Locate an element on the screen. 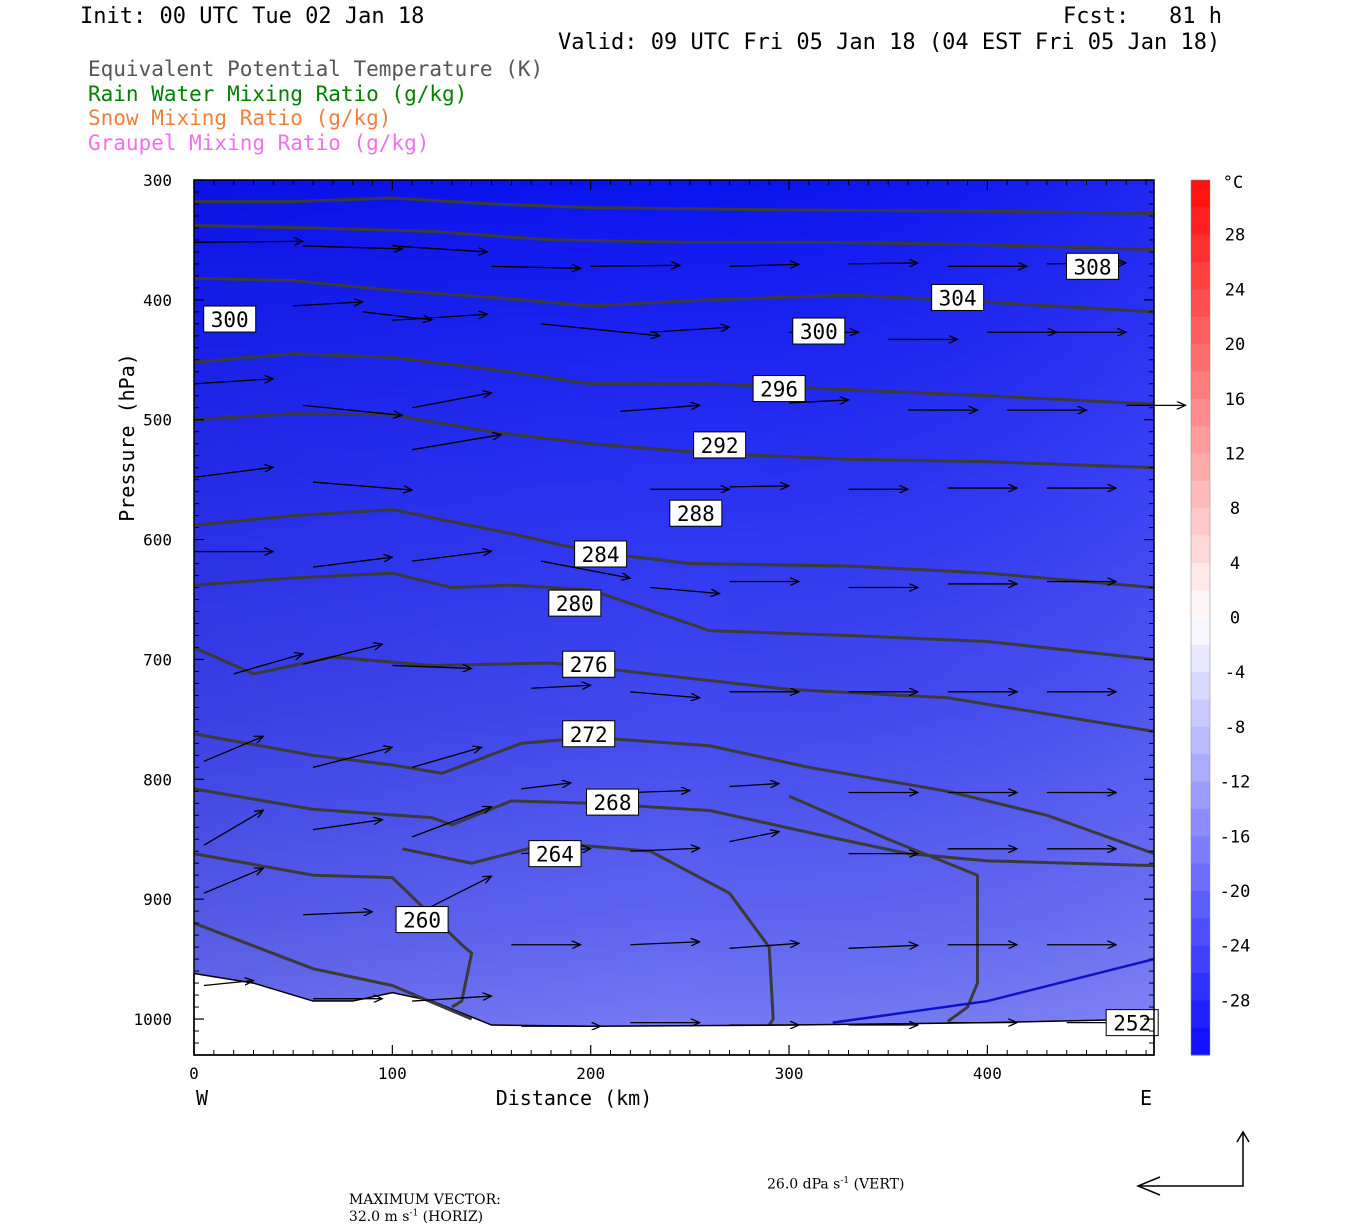 This screenshot has height=1225, width=1350. contour-label: 284 is located at coordinates (601, 555).